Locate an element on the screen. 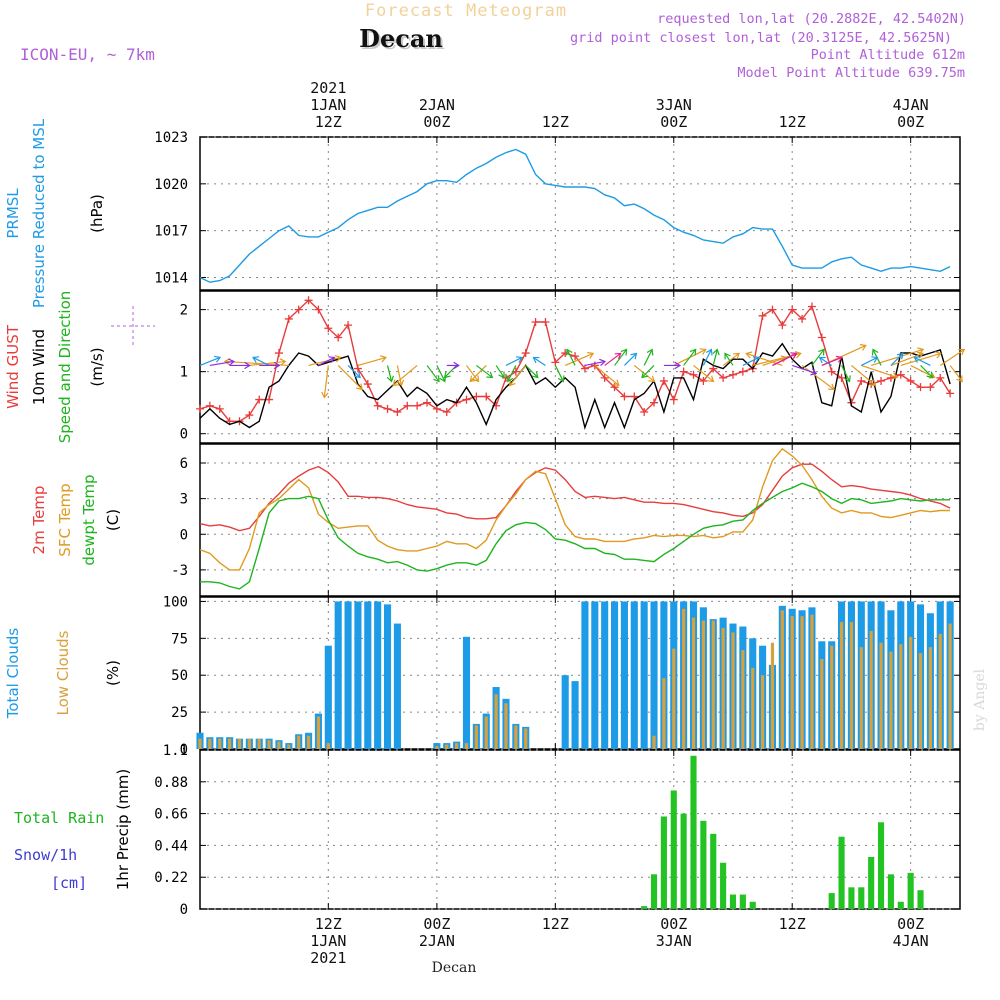 This screenshot has width=1000, height=1000. temperature-panel: -3 0 3 6 2m Temp SFC Temp dewpt Temp (C) is located at coordinates (495, 520).